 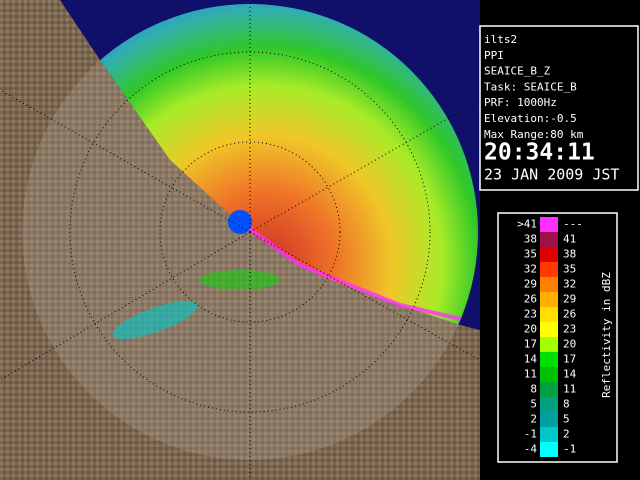 What do you see at coordinates (551, 175) in the screenshot?
I see `date: 23 JAN 2009 JST` at bounding box center [551, 175].